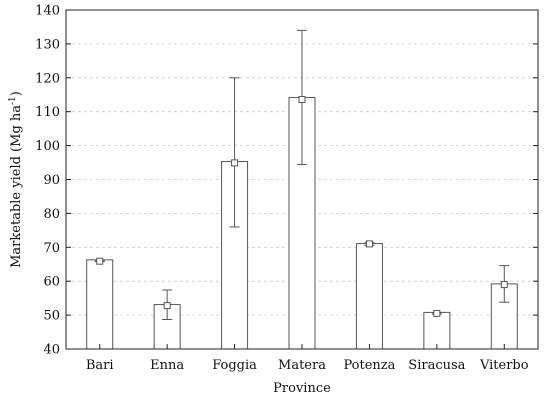 The image size is (550, 401). What do you see at coordinates (100, 261) in the screenshot?
I see `mean-marker-bari` at bounding box center [100, 261].